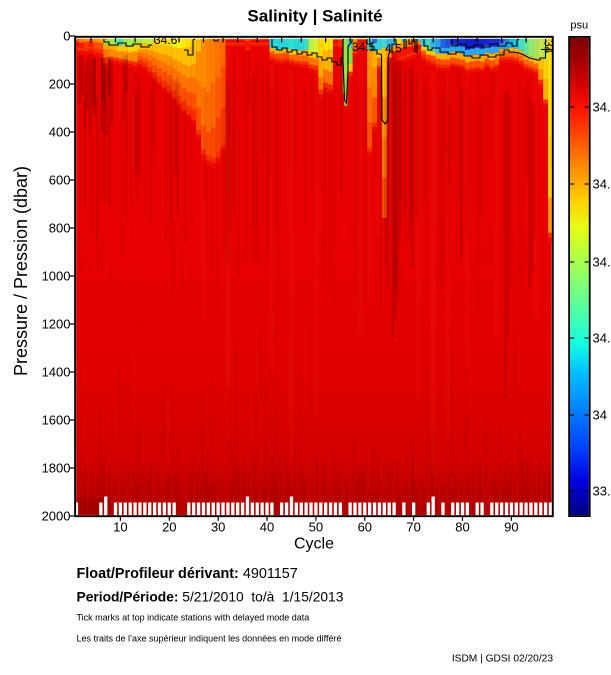  I want to click on svg-text: 34.5, so click(364, 47).